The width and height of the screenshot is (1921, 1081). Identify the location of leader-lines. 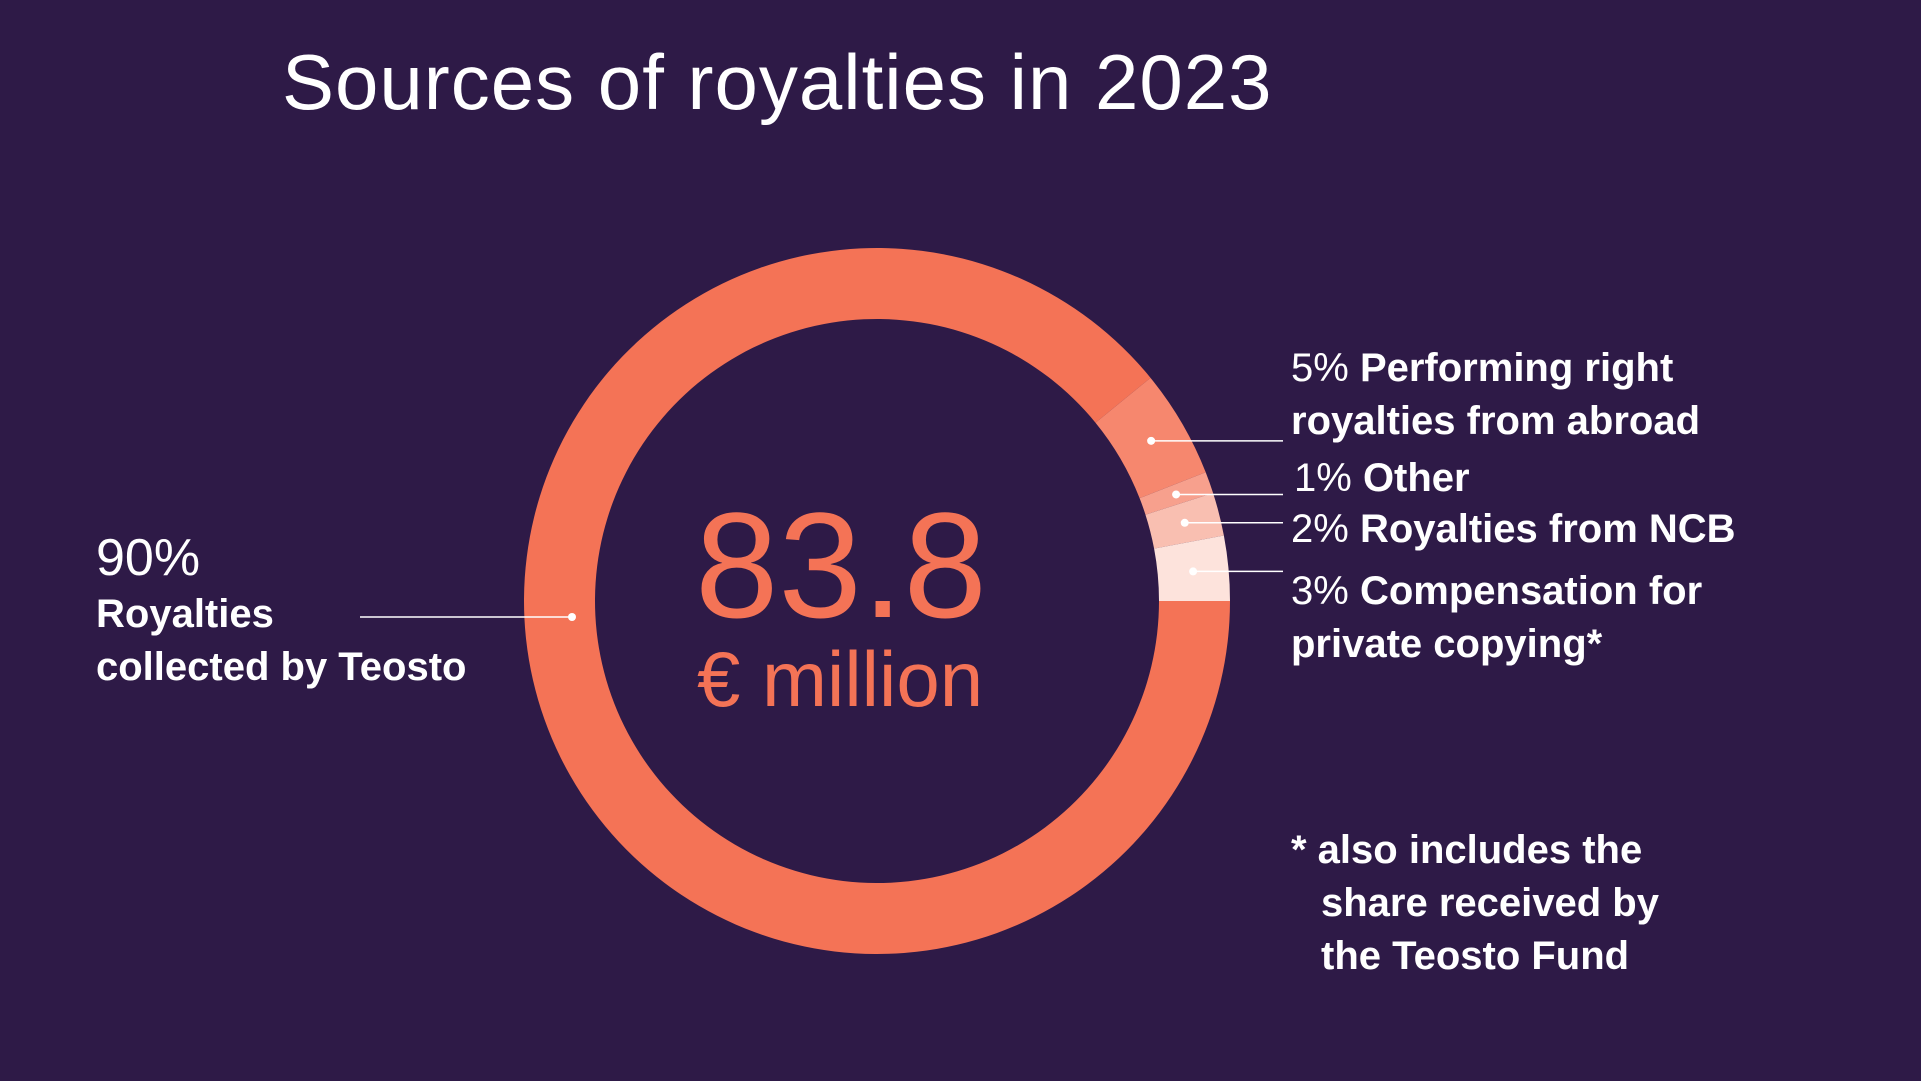
(821, 528).